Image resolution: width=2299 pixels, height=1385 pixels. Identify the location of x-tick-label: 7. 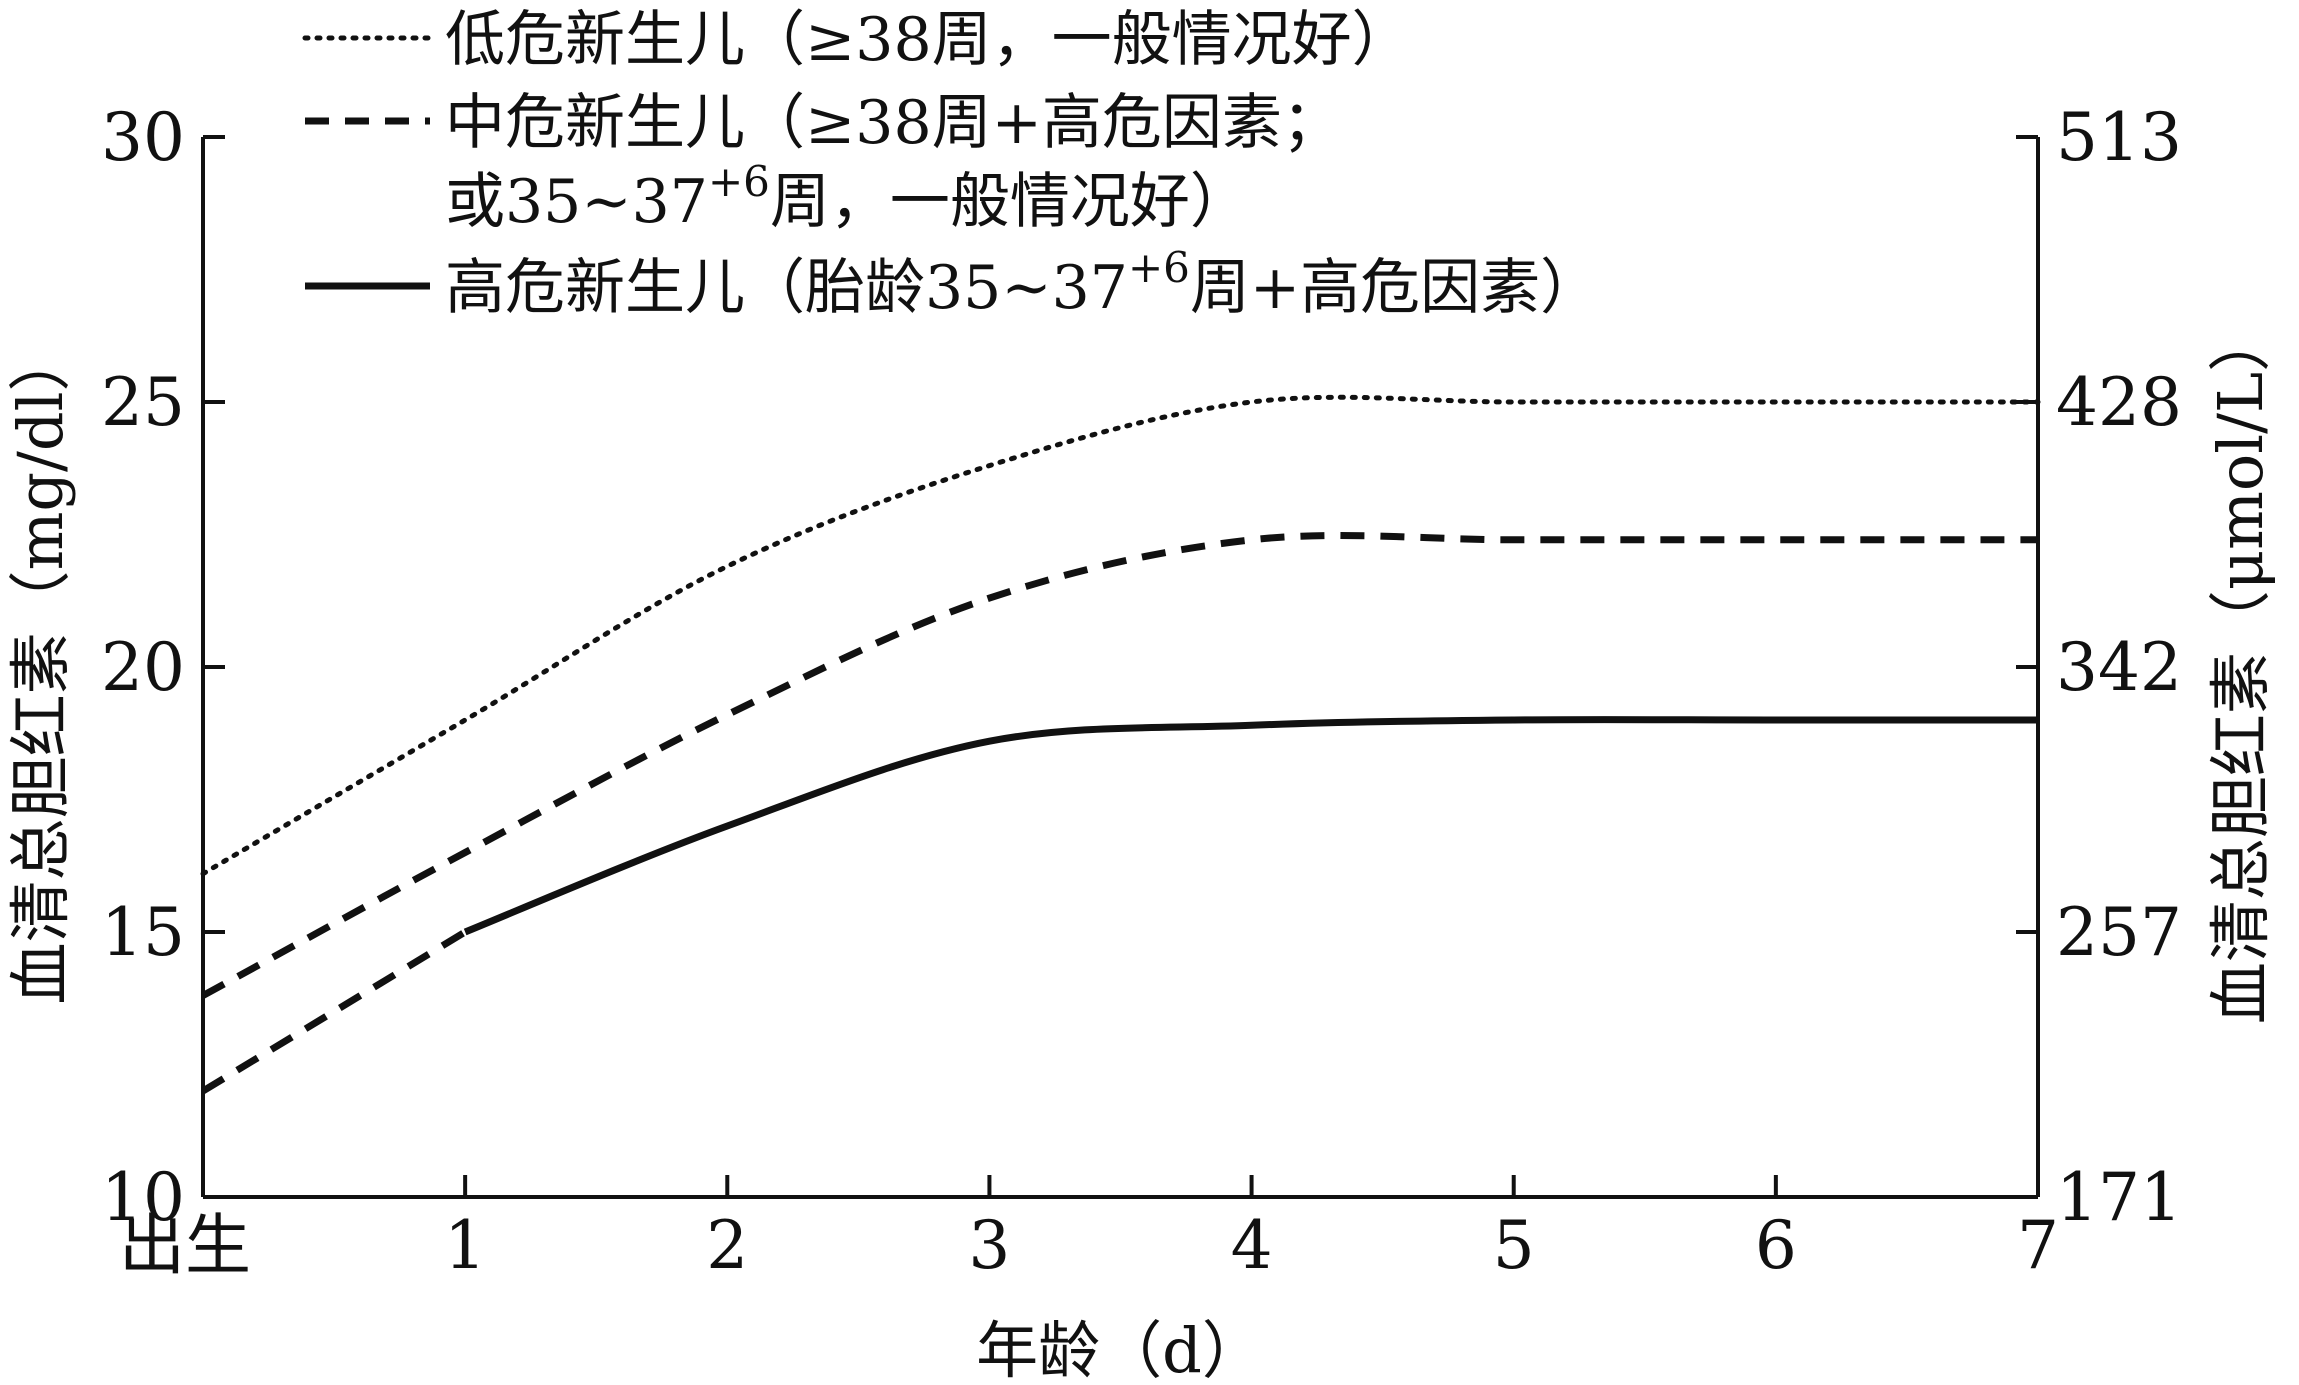
(2038, 1245).